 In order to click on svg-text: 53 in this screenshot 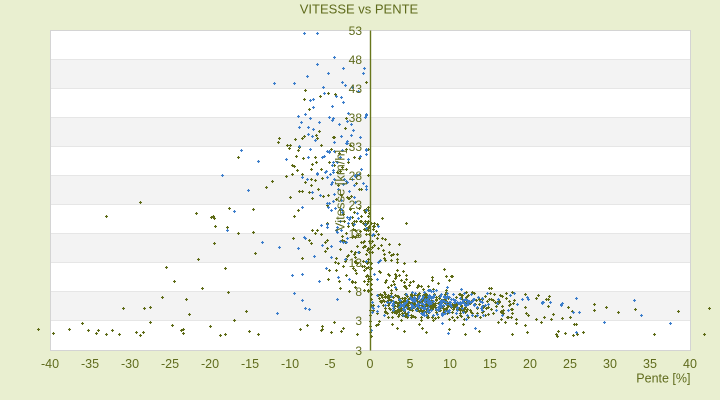, I will do `click(356, 31)`.